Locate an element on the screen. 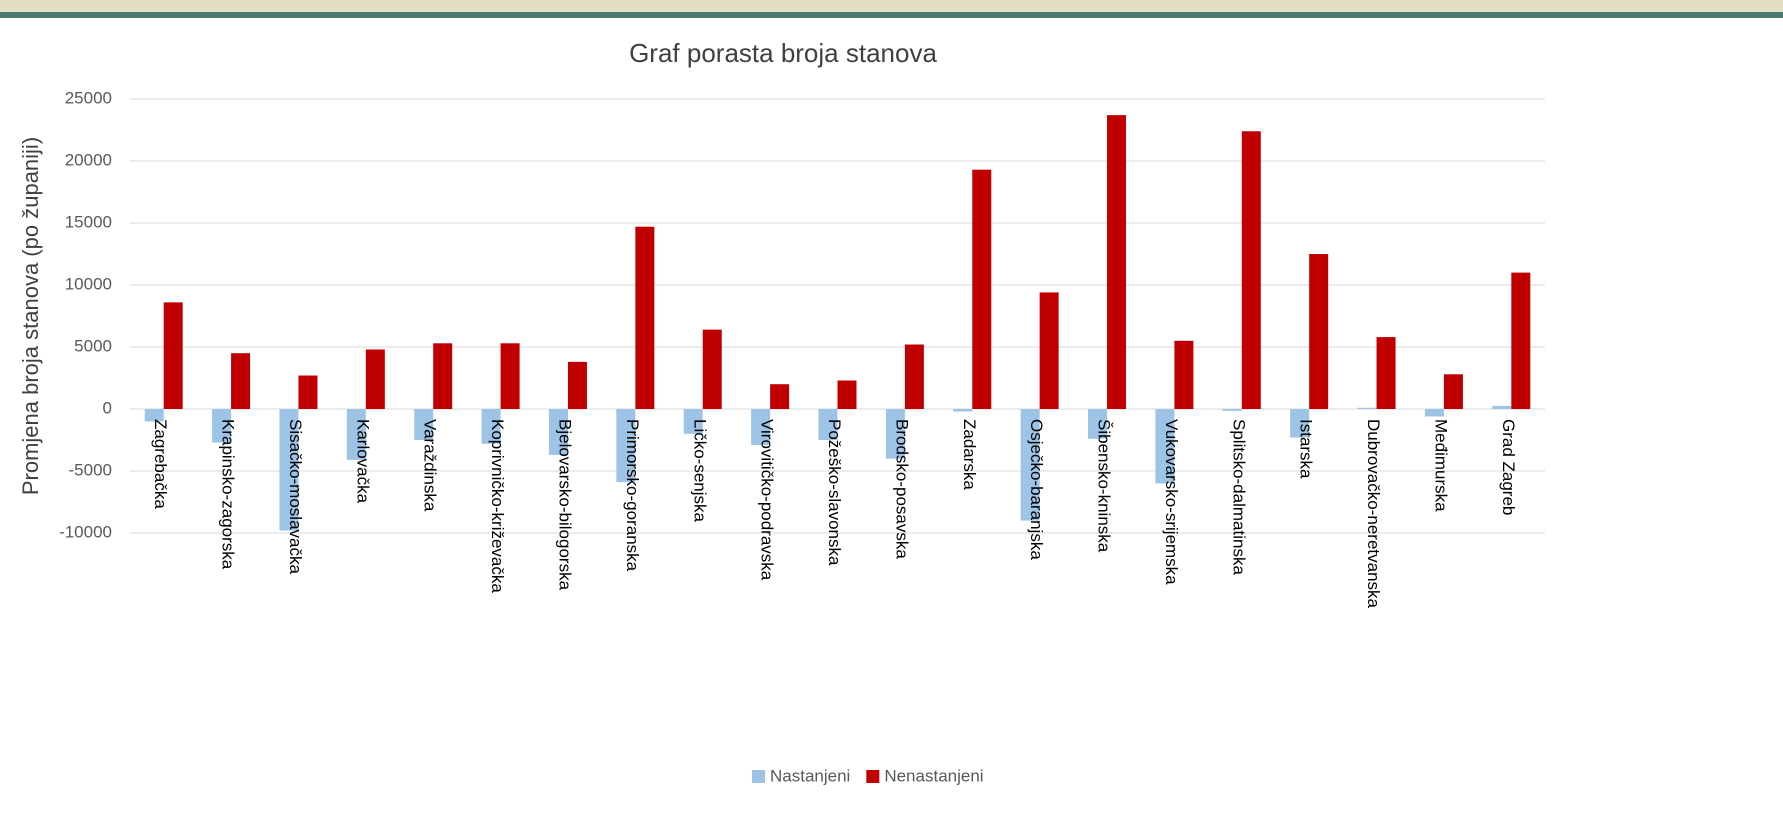 The width and height of the screenshot is (1783, 817). x-tick-label: Grad Zagreb is located at coordinates (1508, 467).